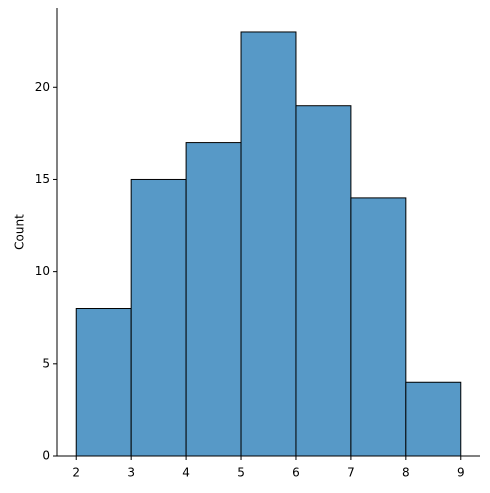 This screenshot has width=490, height=493. What do you see at coordinates (131, 473) in the screenshot?
I see `x-tick-label: 3` at bounding box center [131, 473].